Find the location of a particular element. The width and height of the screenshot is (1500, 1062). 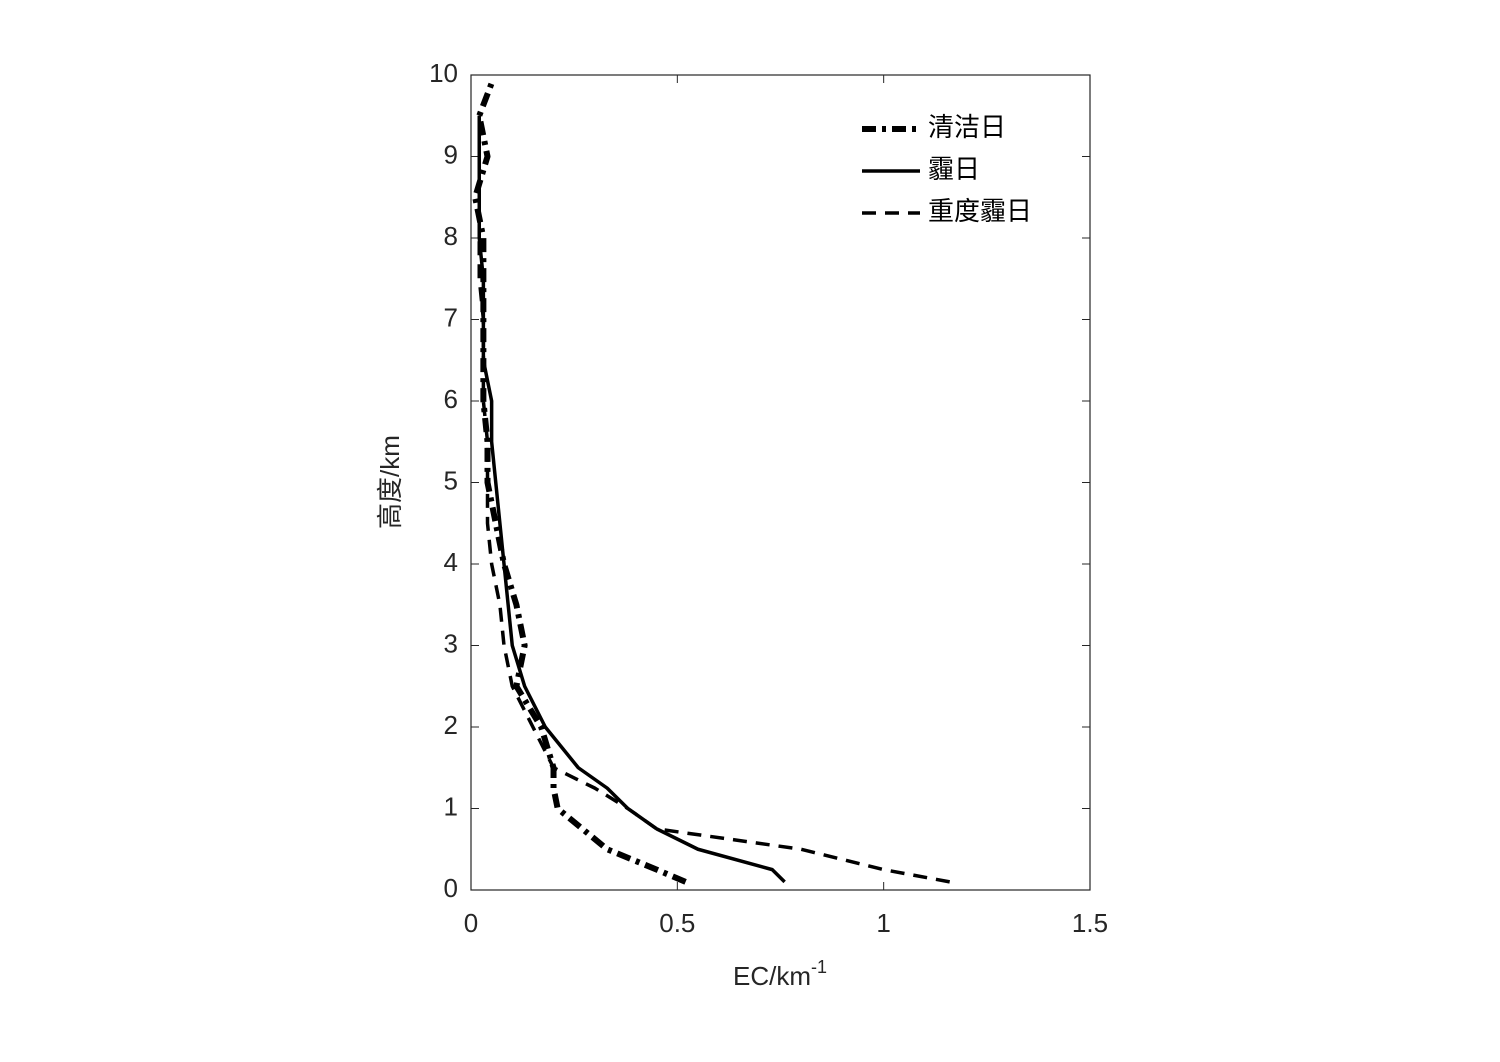

y-tick-label: 5 is located at coordinates (451, 480).